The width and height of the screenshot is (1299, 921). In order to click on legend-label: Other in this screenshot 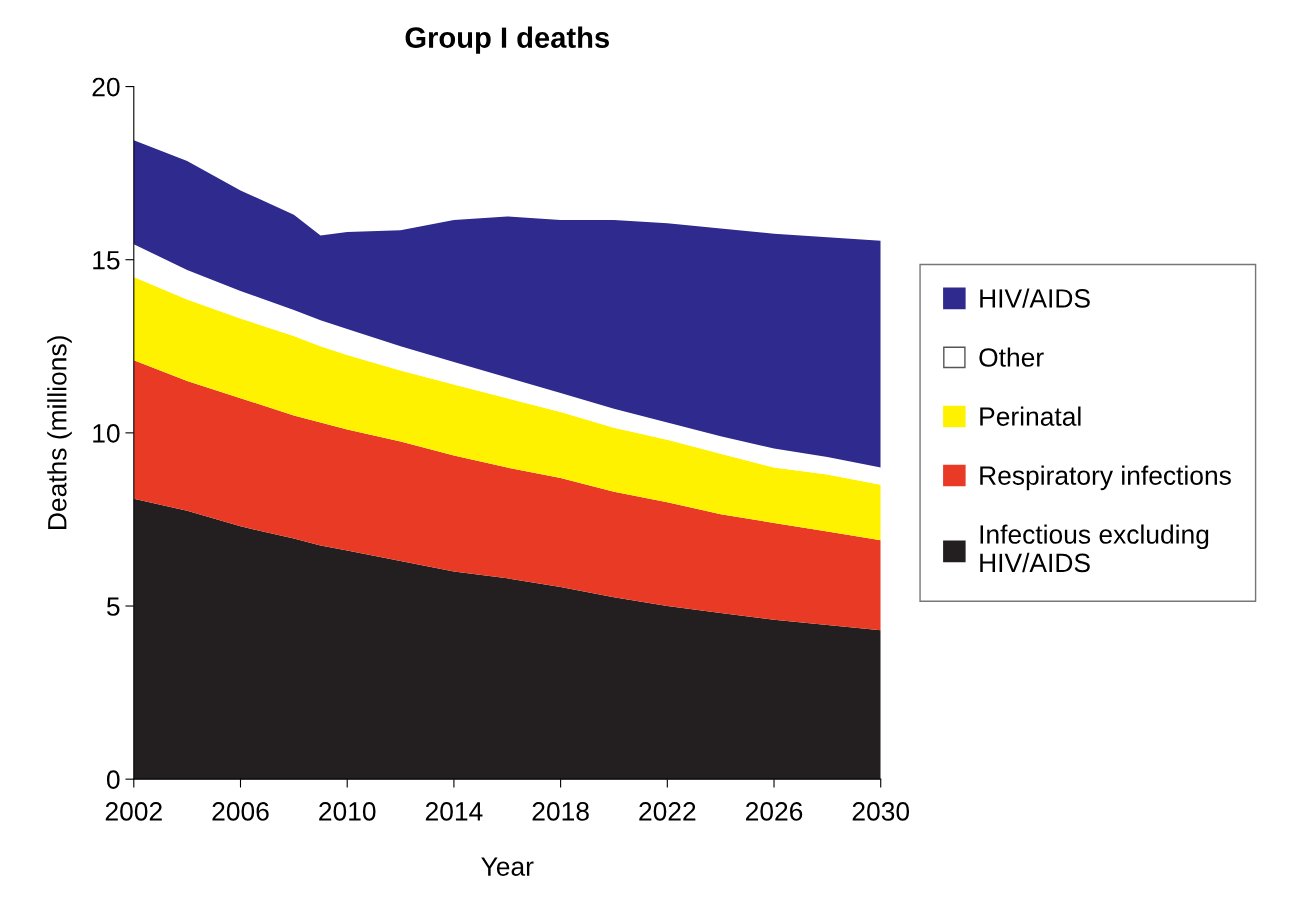, I will do `click(1011, 357)`.